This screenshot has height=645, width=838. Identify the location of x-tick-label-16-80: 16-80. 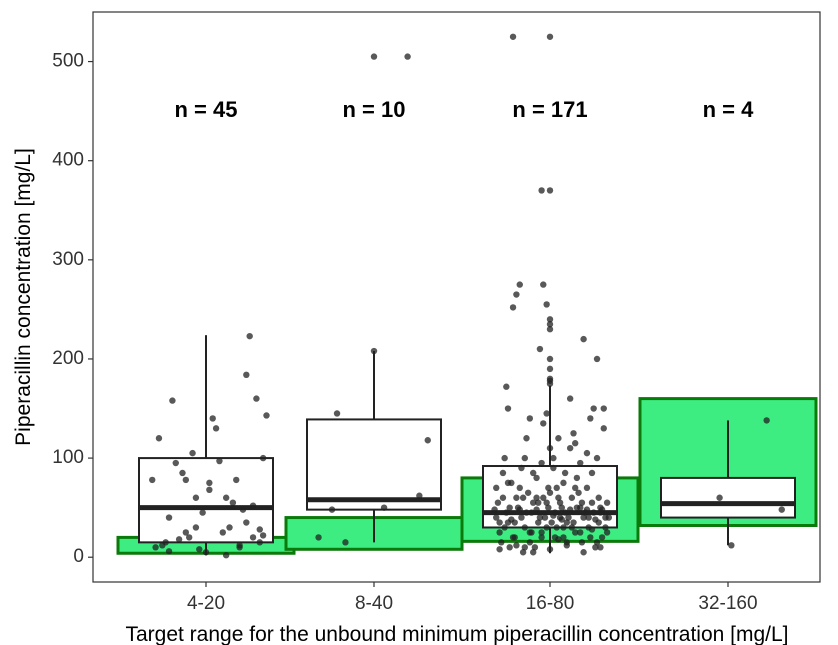
(550, 603).